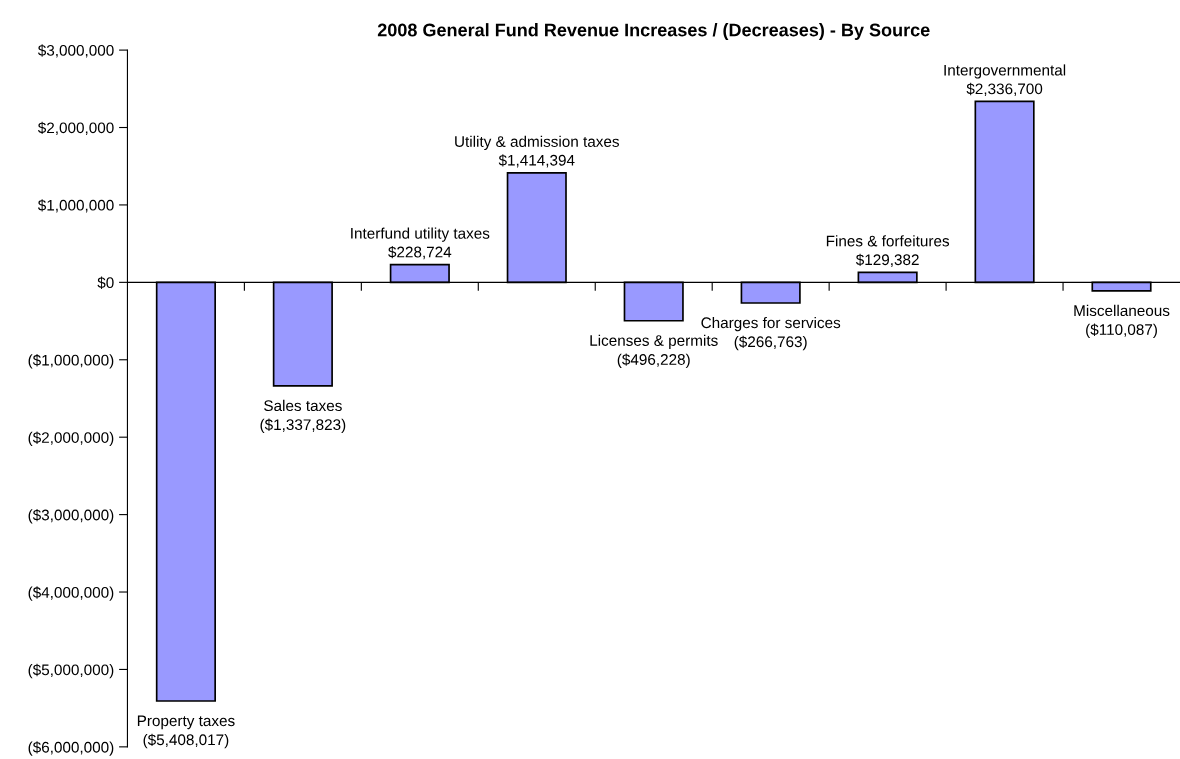 This screenshot has width=1180, height=759. Describe the element at coordinates (186, 741) in the screenshot. I see `data-label: ($5,408,017)` at that location.